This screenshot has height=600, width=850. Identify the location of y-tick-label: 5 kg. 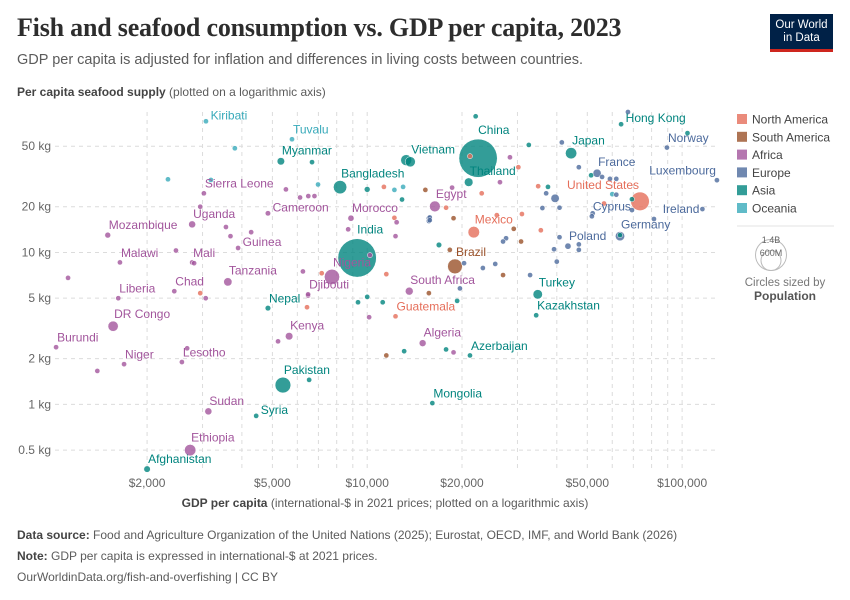
(39, 298).